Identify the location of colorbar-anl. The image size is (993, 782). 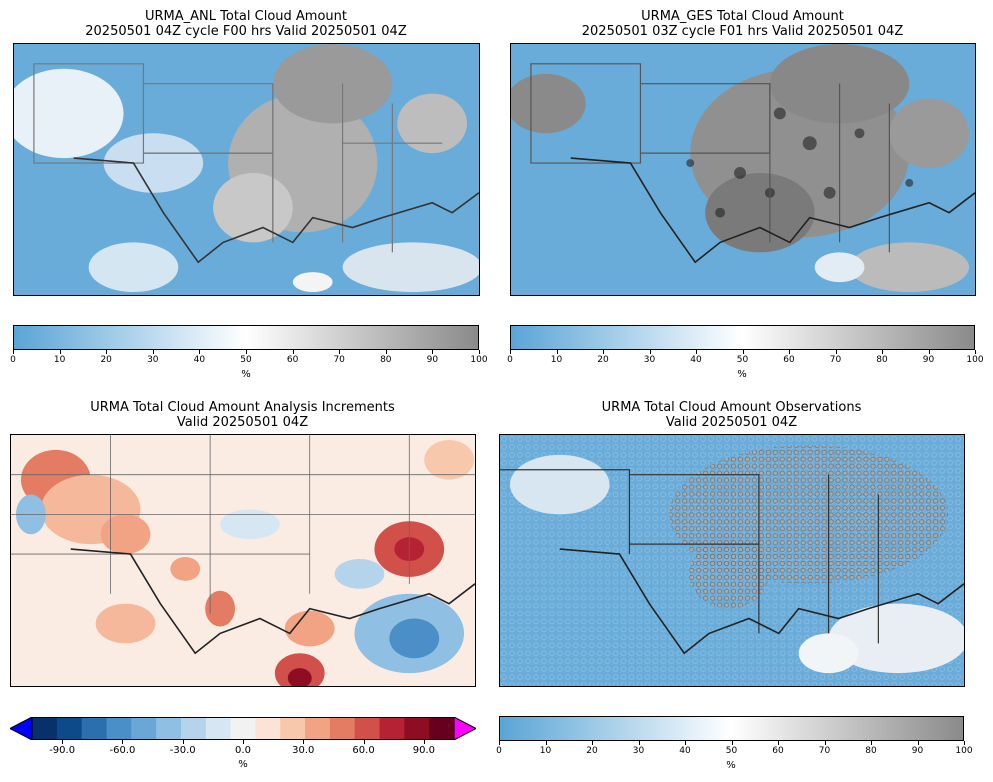
(246, 337).